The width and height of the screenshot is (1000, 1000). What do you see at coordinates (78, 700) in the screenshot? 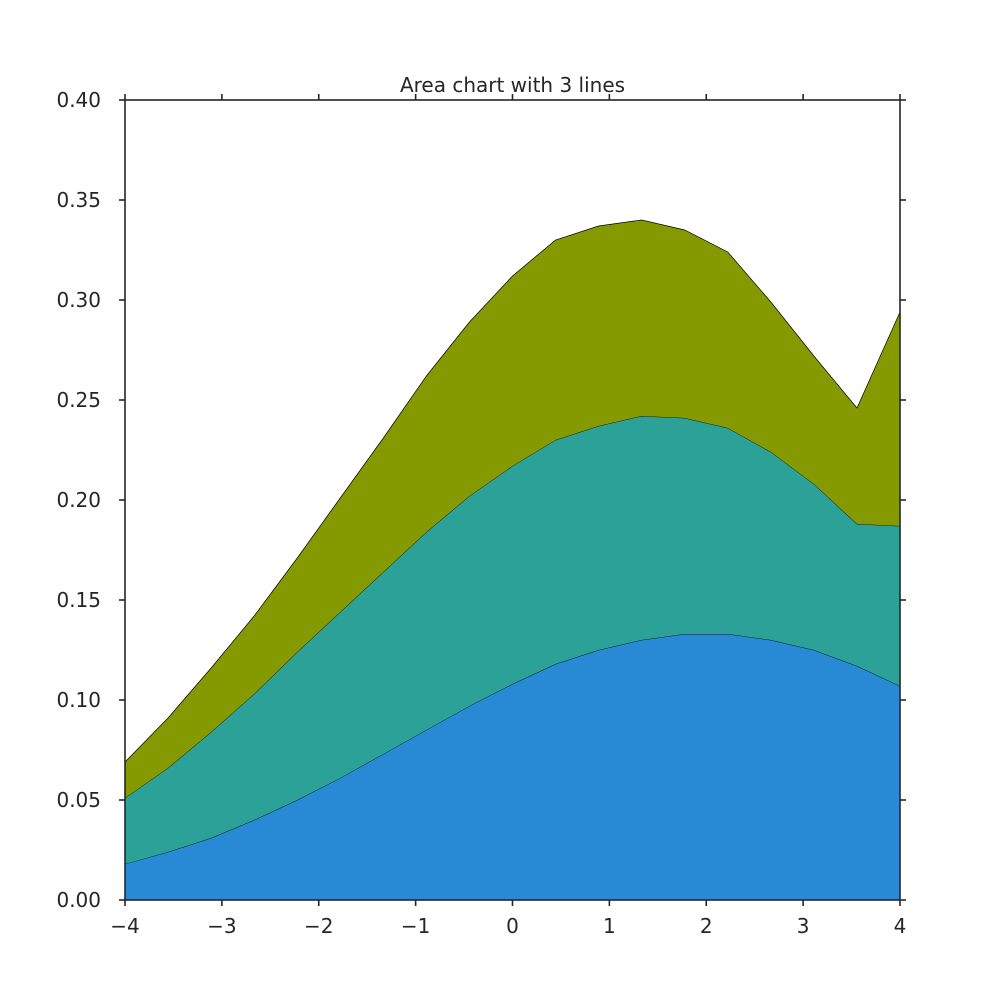
I see `y-tick-label: 0.10` at bounding box center [78, 700].